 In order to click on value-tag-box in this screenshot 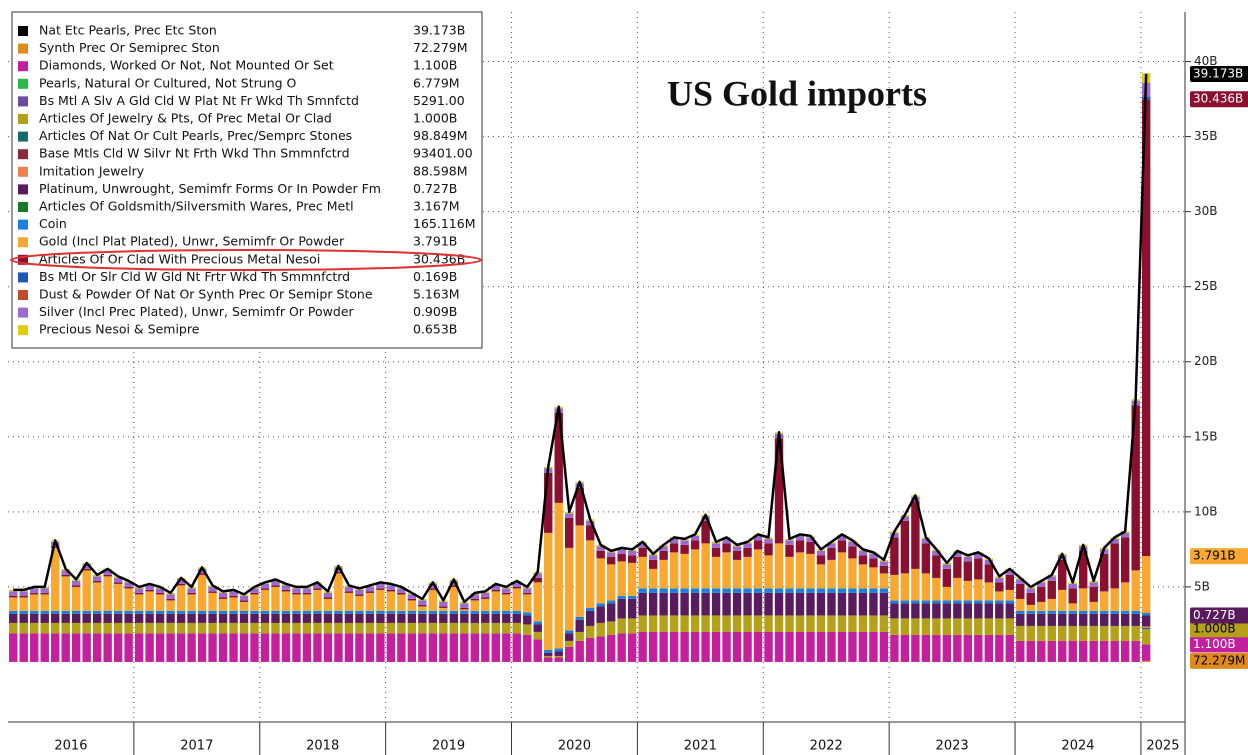, I will do `click(1219, 644)`.